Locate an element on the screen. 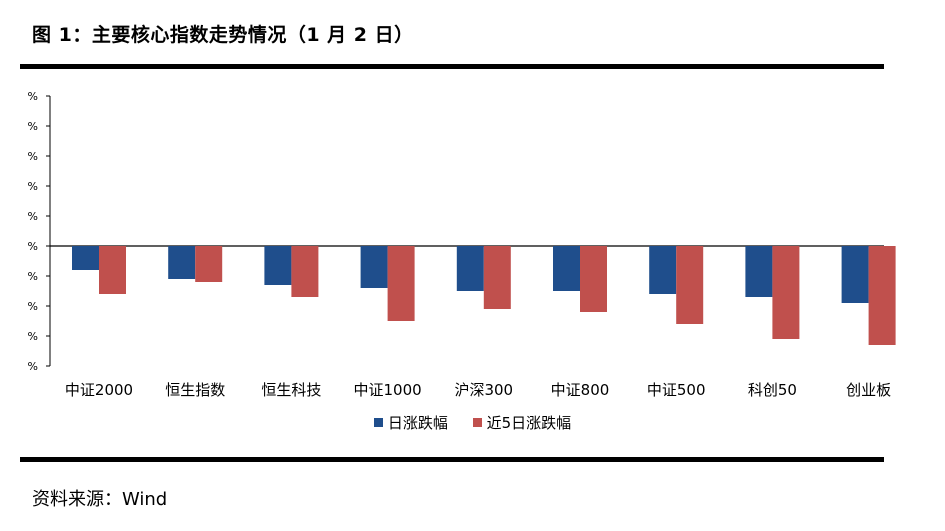 The width and height of the screenshot is (945, 531). legend-swatch-daily is located at coordinates (378, 422).